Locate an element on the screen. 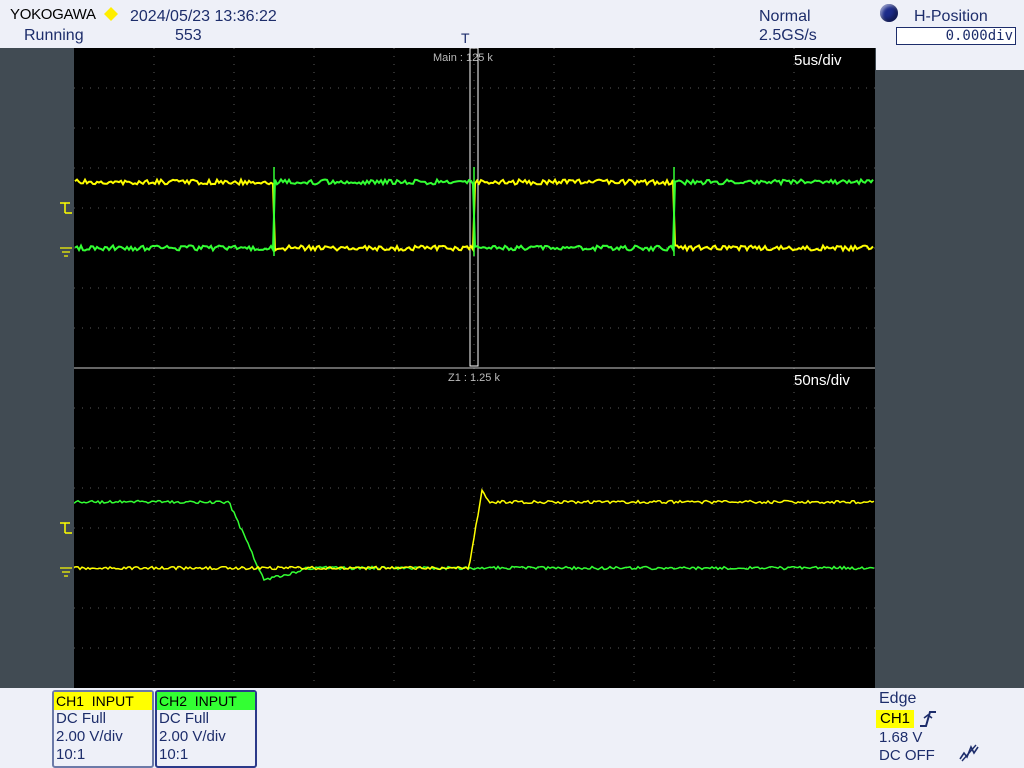  acquisition-count: 553 is located at coordinates (188, 36).